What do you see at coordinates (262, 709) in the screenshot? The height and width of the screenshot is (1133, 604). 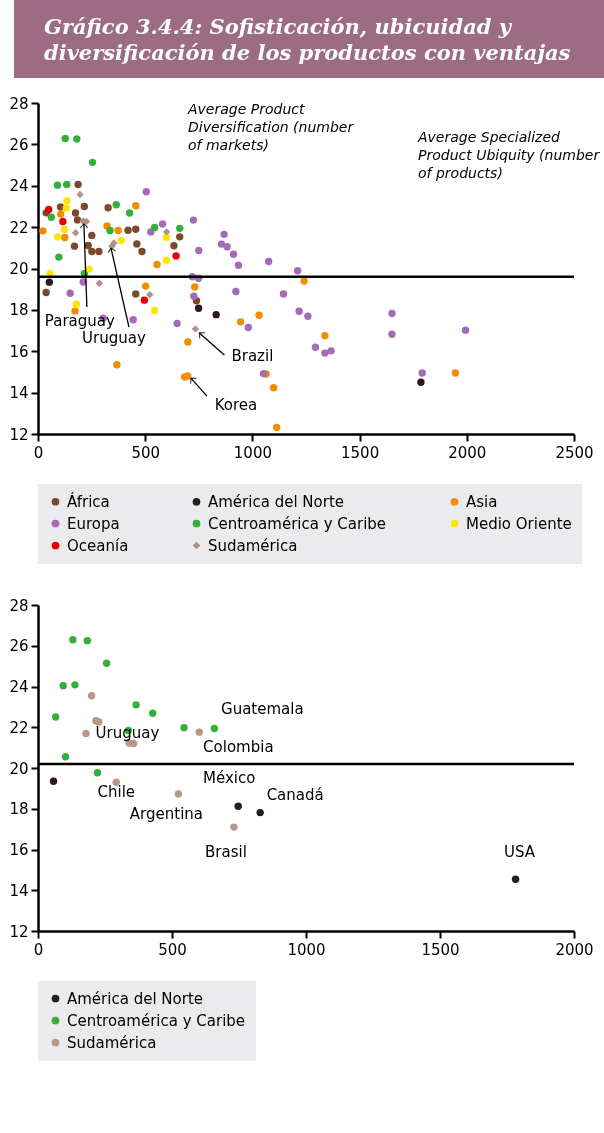 I see `annotation: Guatemala` at bounding box center [262, 709].